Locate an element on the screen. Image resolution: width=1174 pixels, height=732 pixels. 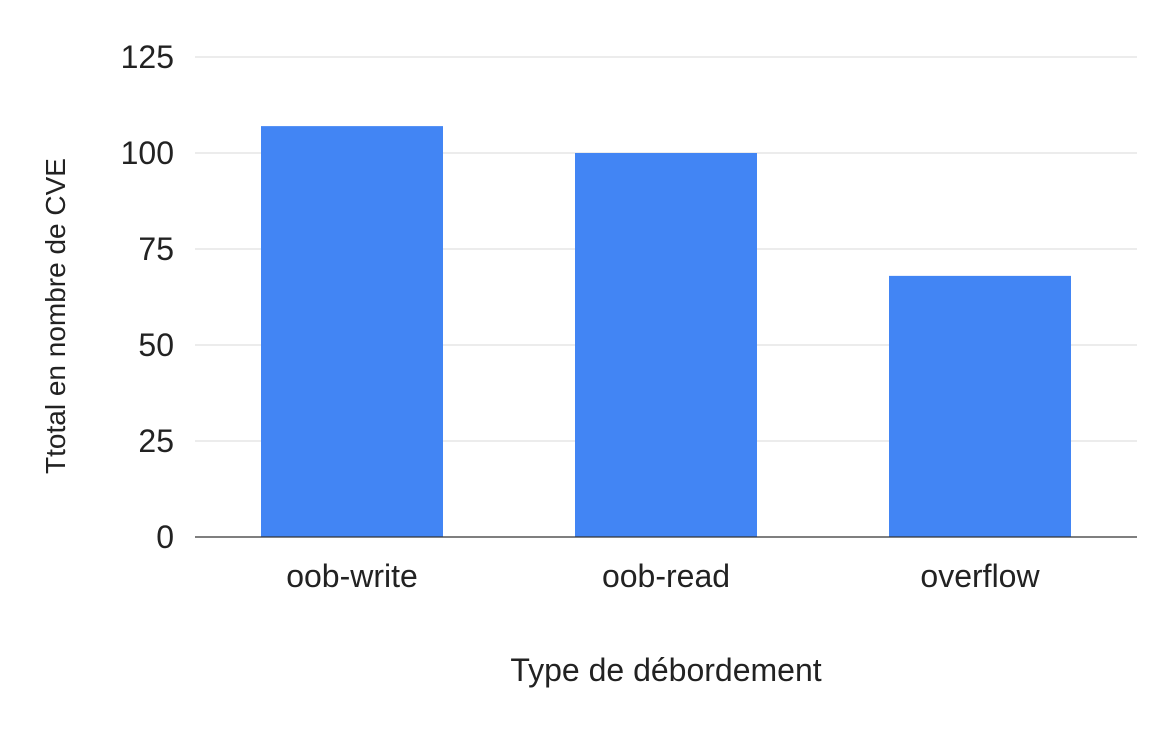
y-tick-label-0: 0 is located at coordinates (165, 537).